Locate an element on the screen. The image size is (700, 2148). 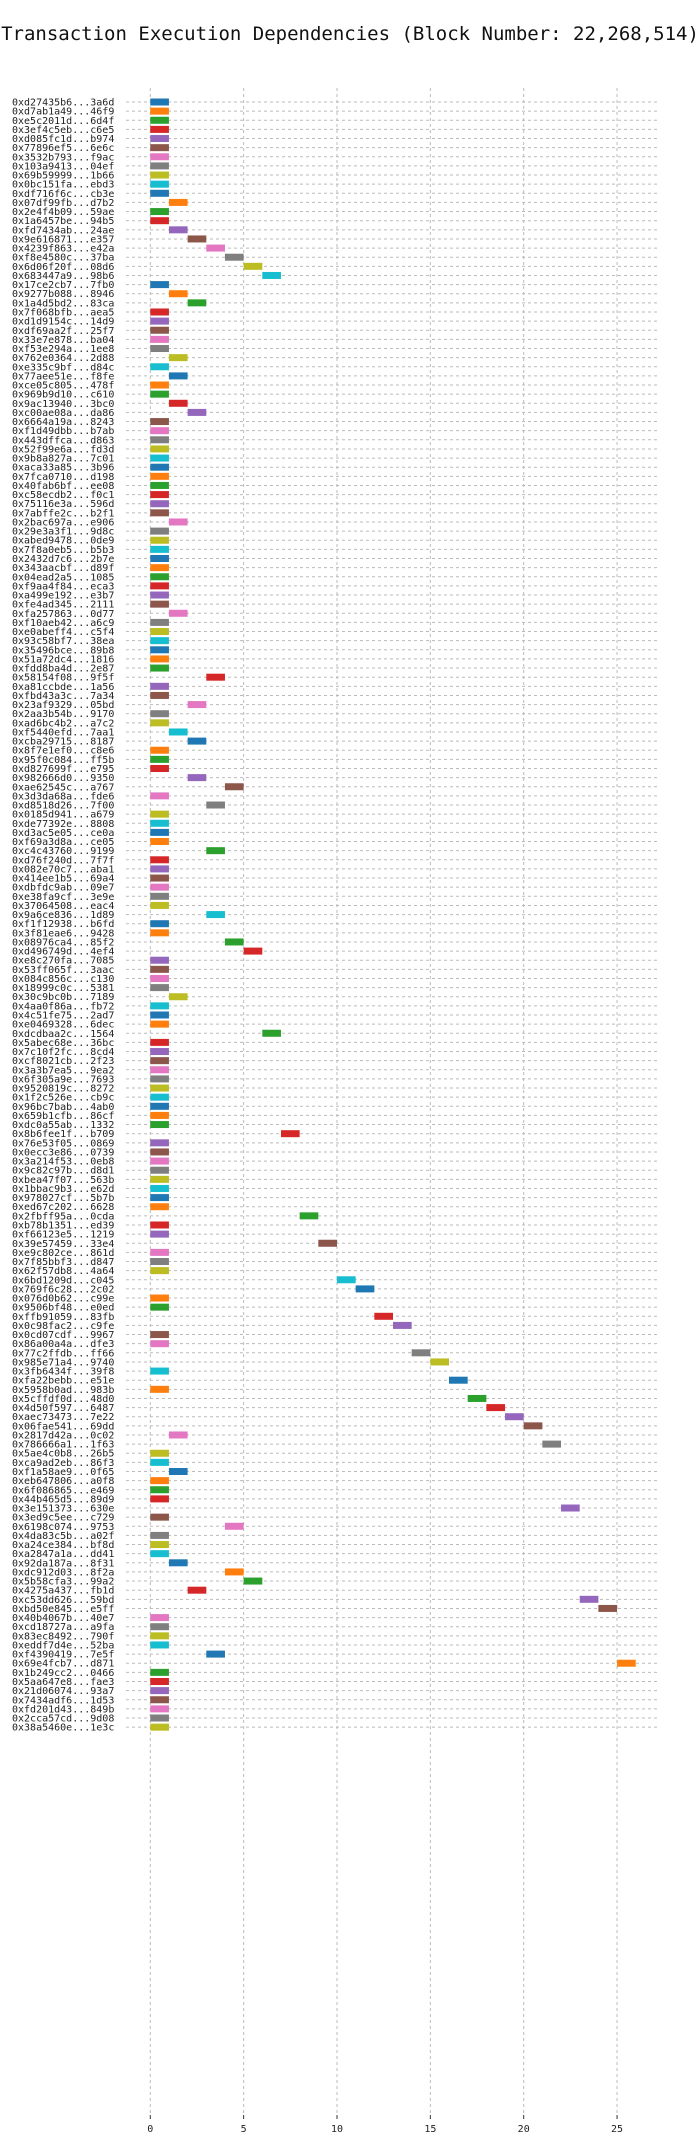
y-tick-label: 0x3fb6434f...39f8 is located at coordinates (63, 1372).